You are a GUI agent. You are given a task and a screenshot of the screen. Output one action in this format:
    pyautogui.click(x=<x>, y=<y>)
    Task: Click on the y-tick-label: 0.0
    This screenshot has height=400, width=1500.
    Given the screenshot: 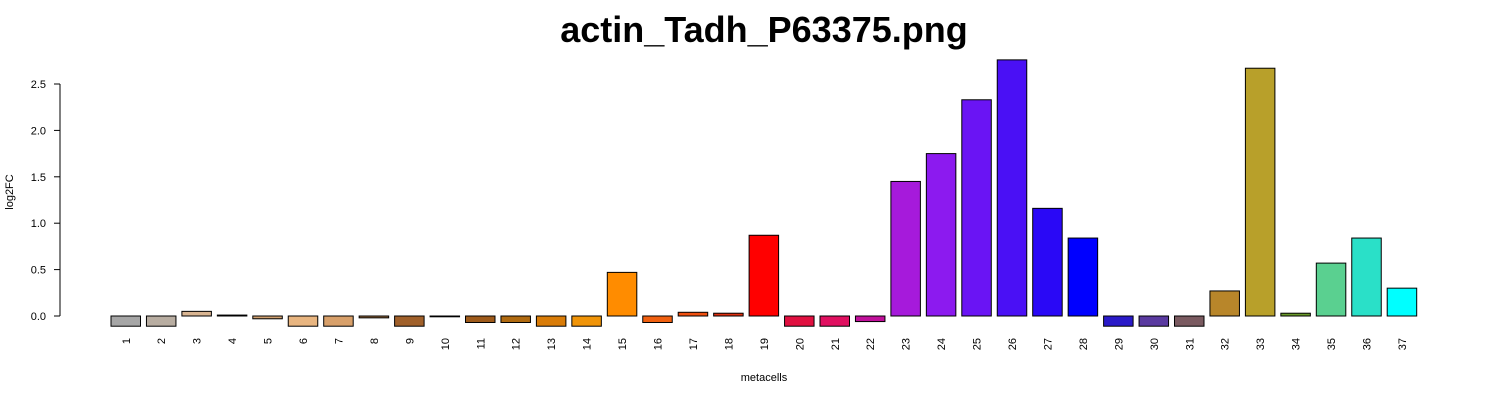 What is the action you would take?
    pyautogui.click(x=38, y=317)
    